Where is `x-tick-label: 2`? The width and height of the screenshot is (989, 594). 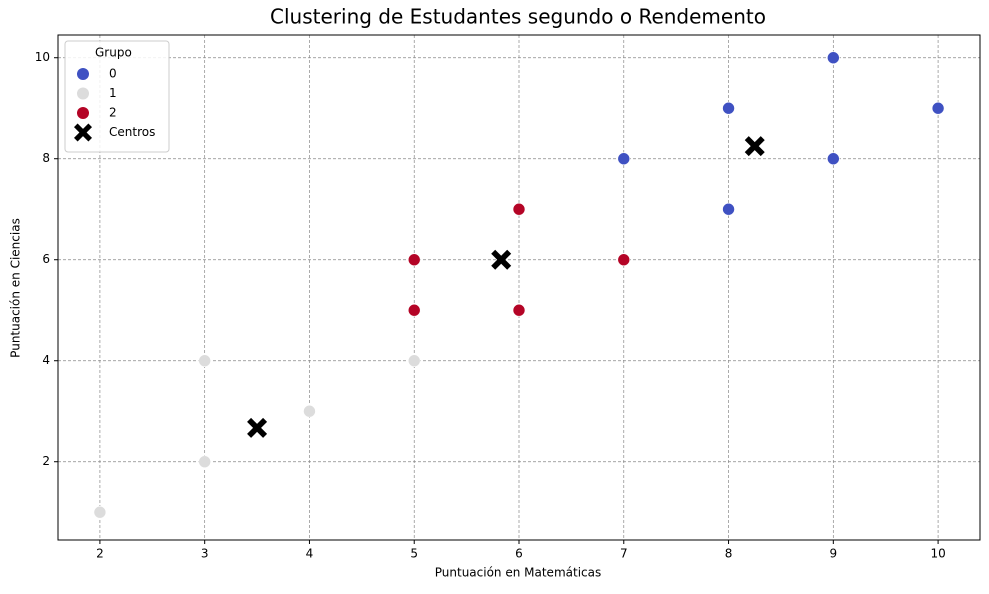 x-tick-label: 2 is located at coordinates (100, 554).